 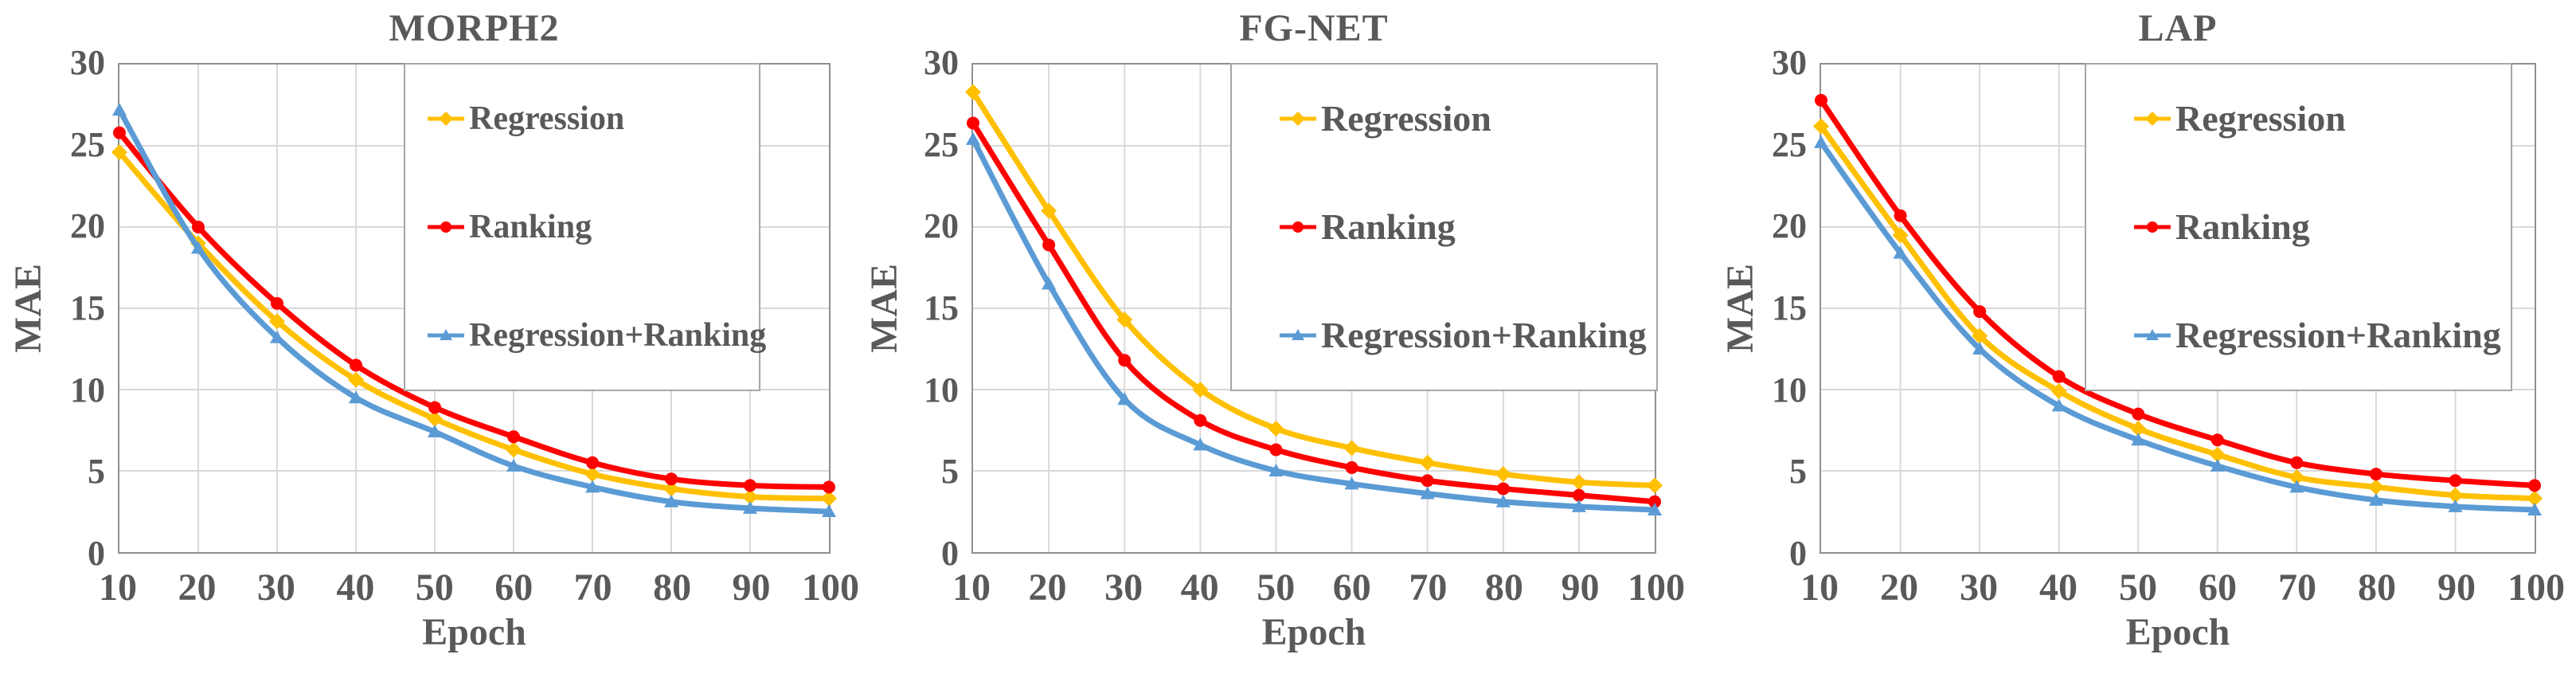 I want to click on series-line-ranking, so click(x=474, y=310).